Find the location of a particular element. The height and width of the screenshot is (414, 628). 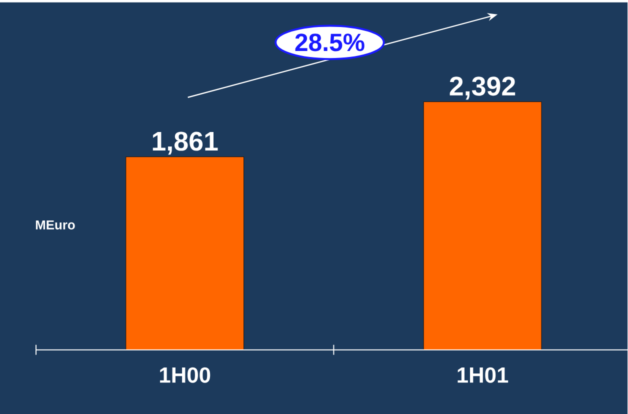

x-tick-label: 1H01 is located at coordinates (483, 375).